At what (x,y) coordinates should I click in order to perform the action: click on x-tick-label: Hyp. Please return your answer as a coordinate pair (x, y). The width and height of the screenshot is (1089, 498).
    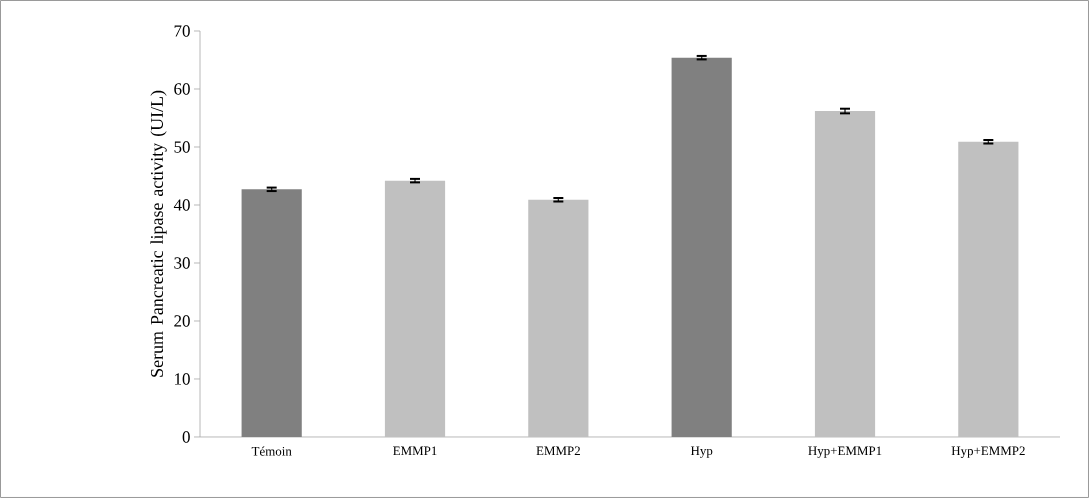
    Looking at the image, I should click on (701, 452).